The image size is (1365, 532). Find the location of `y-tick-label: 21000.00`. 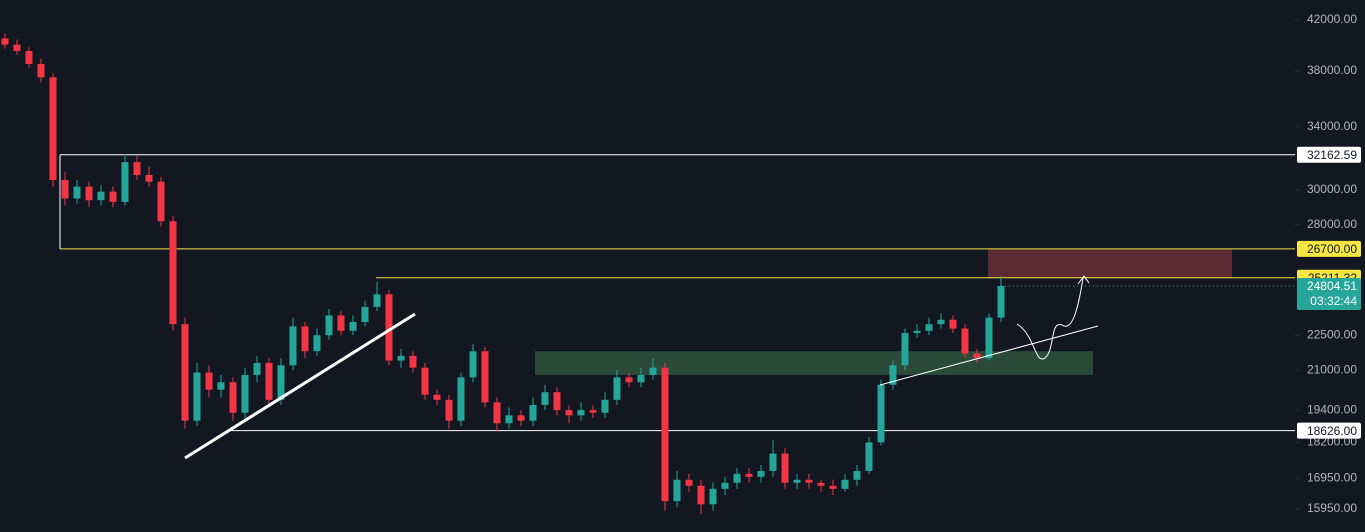

y-tick-label: 21000.00 is located at coordinates (1332, 369).